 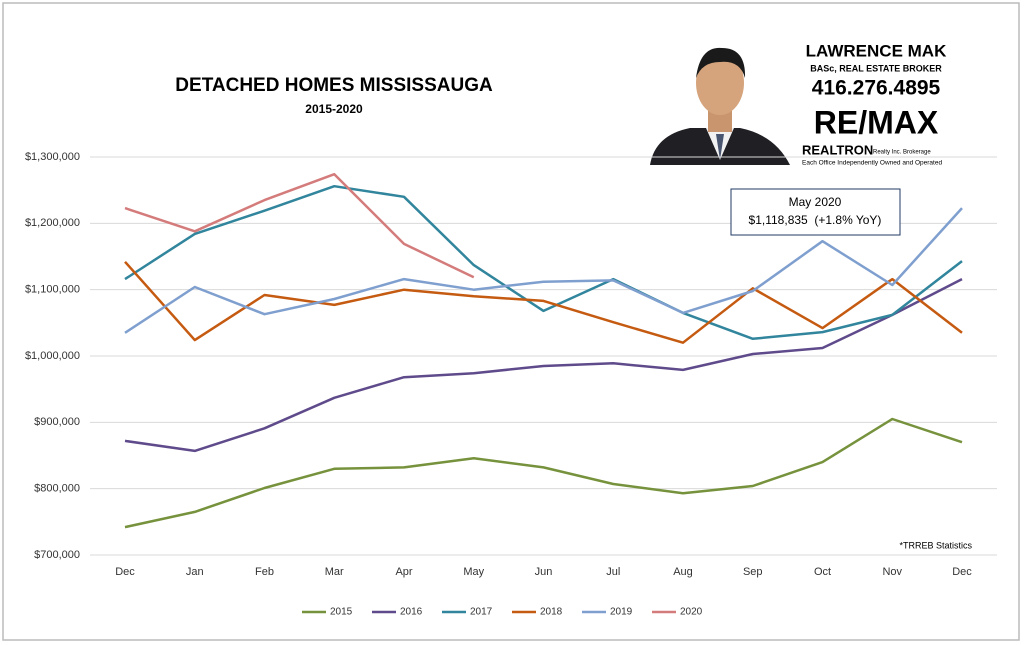 I want to click on chart-subtitle: 2015-2020, so click(x=334, y=109).